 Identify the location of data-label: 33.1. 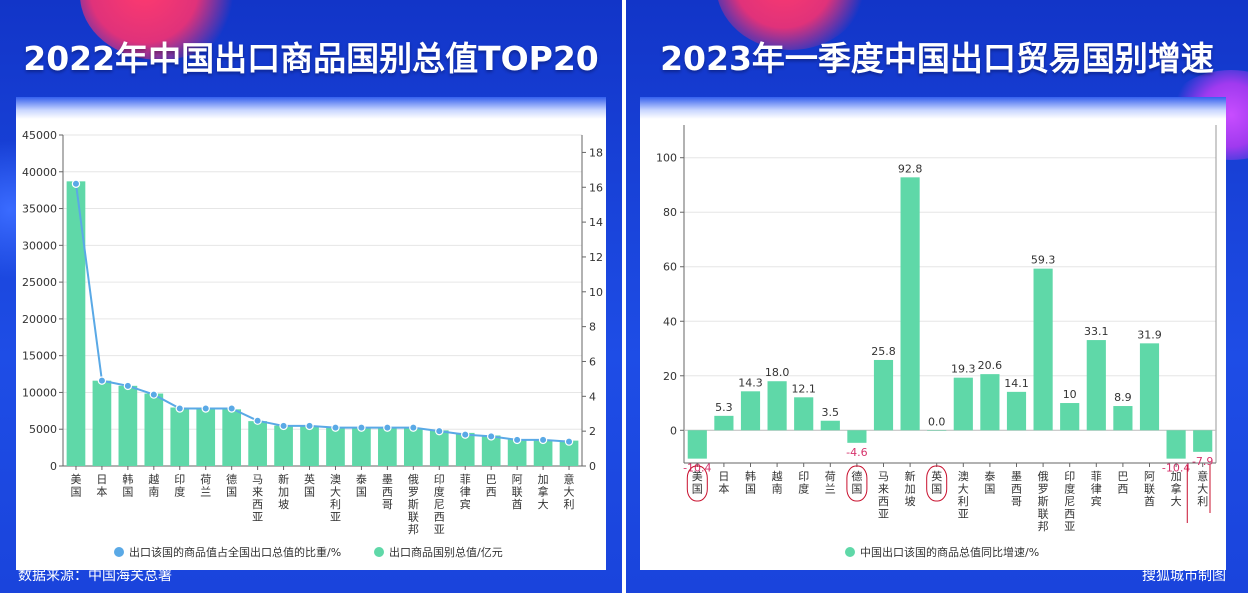
(1096, 331).